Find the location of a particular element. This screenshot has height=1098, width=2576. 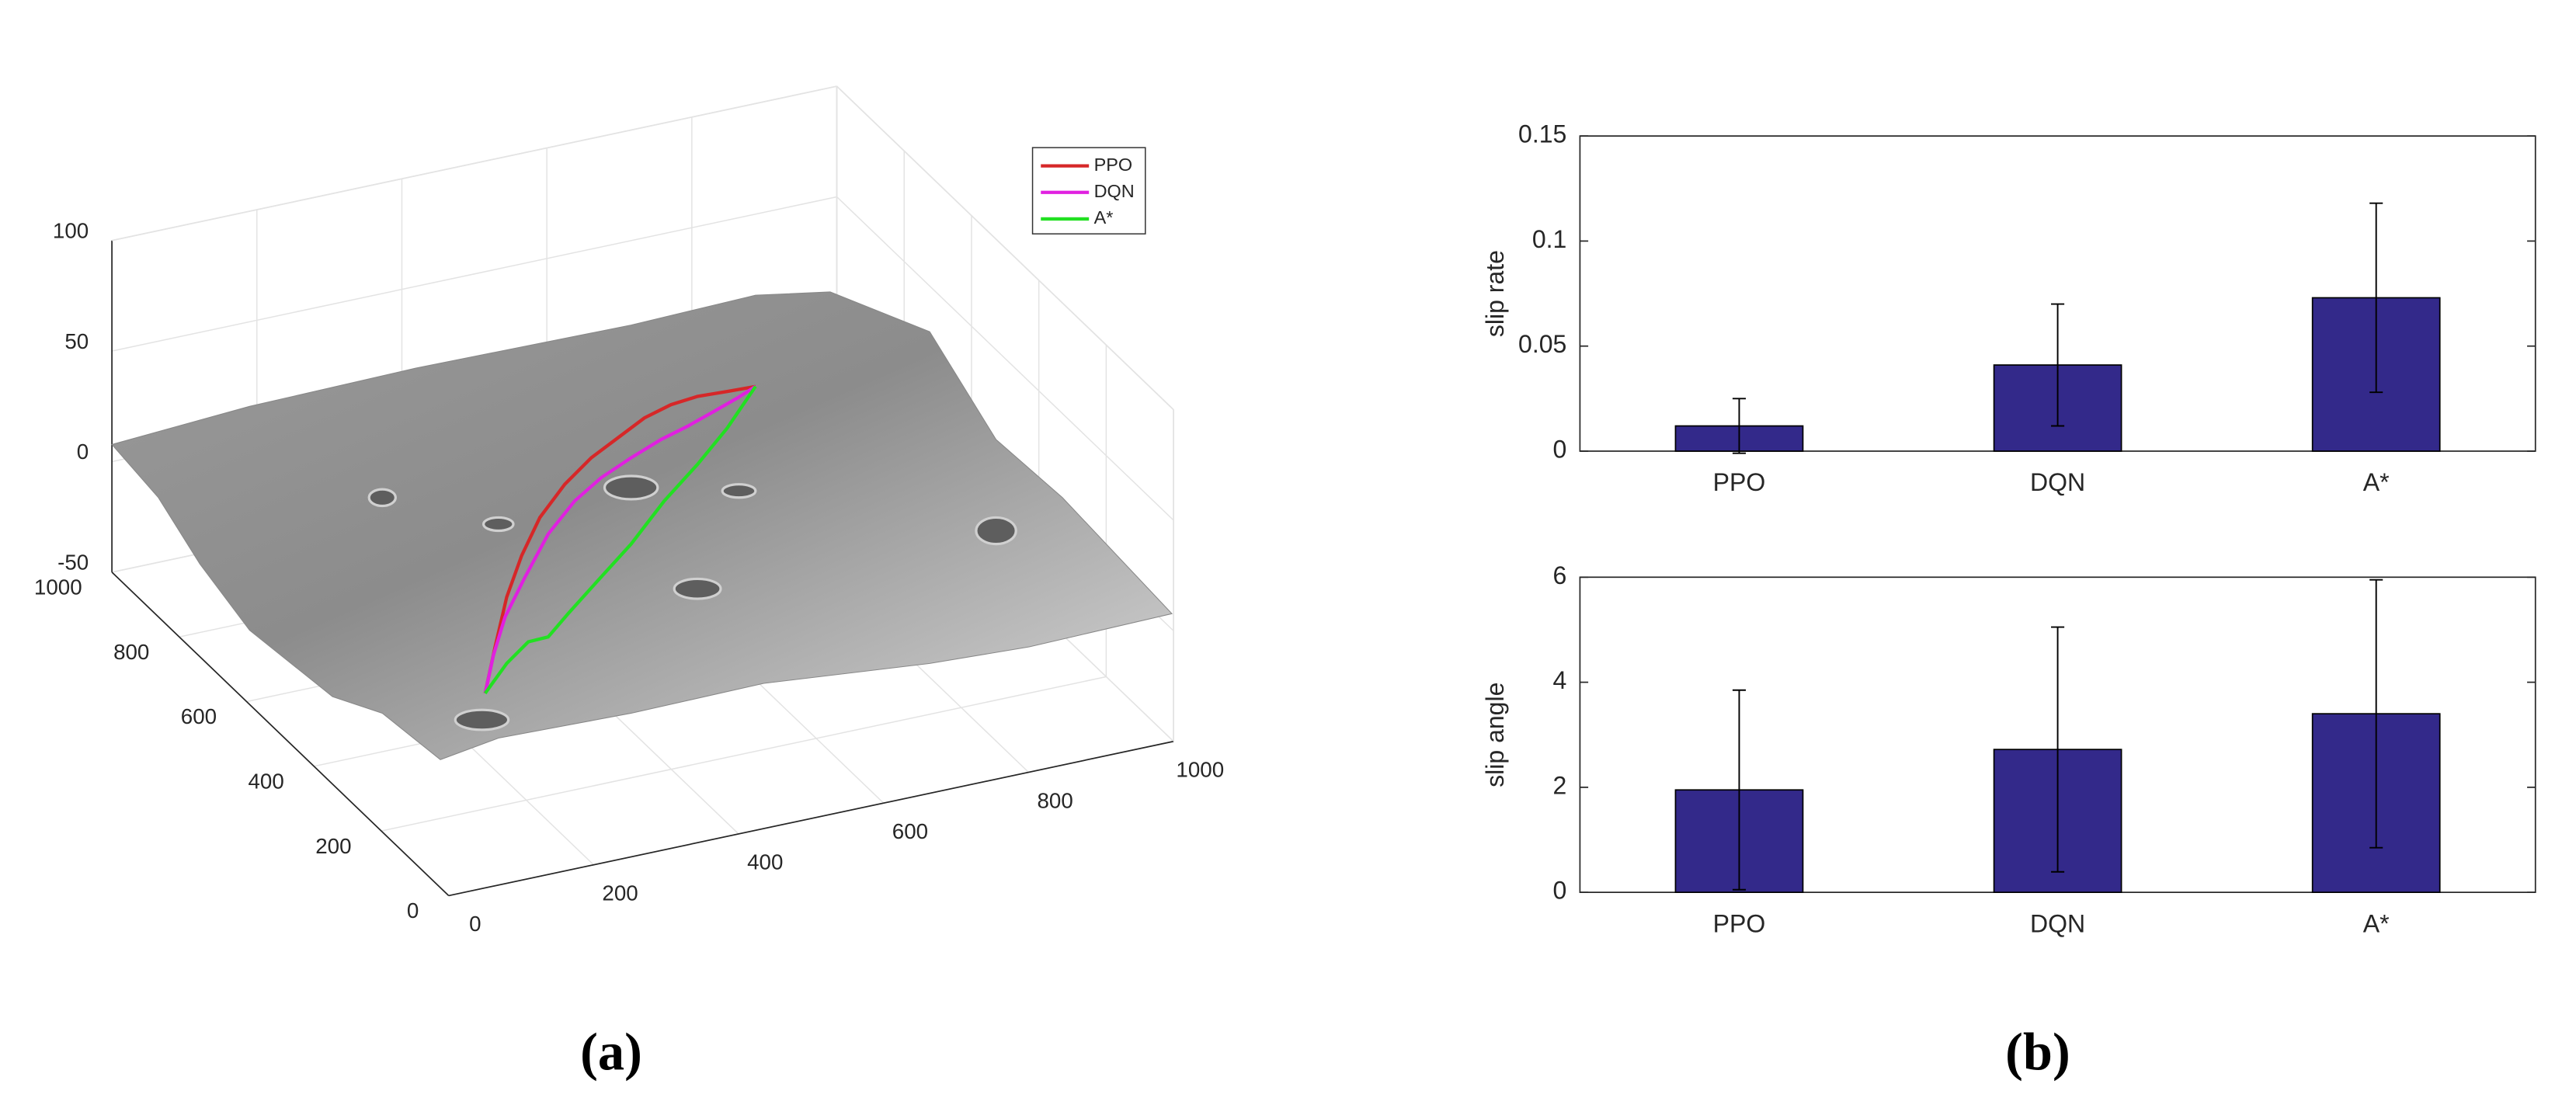

z-tick-label: 50 is located at coordinates (76, 341).